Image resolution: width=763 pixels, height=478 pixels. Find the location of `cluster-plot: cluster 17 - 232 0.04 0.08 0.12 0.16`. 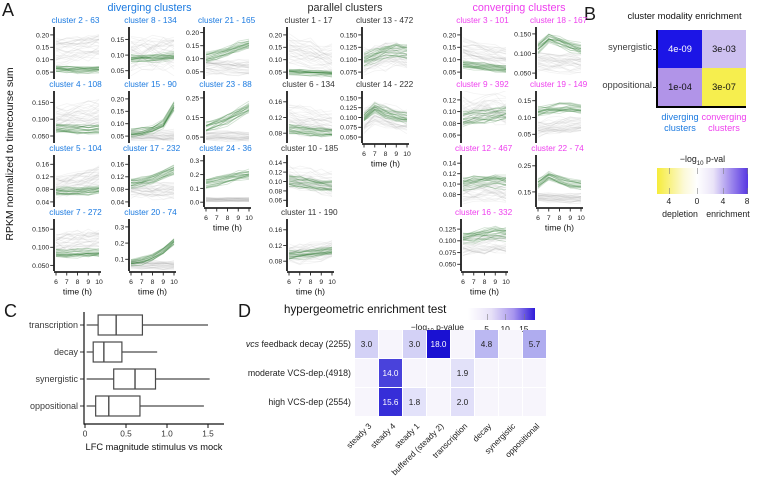

cluster-plot: cluster 17 - 232 0.04 0.08 0.12 0.16 is located at coordinates (141, 175).